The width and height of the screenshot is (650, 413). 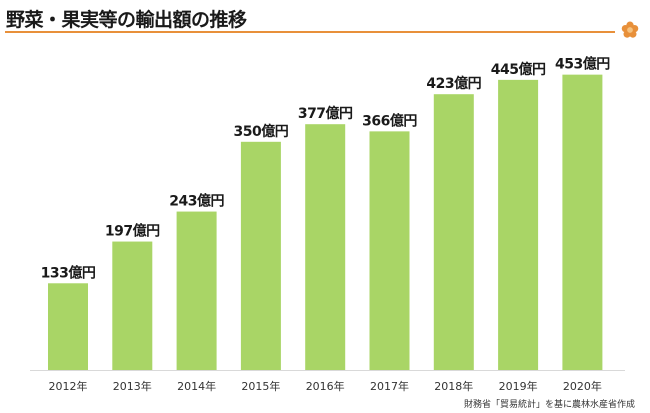 What do you see at coordinates (453, 386) in the screenshot?
I see `x-tick-label: 2018年` at bounding box center [453, 386].